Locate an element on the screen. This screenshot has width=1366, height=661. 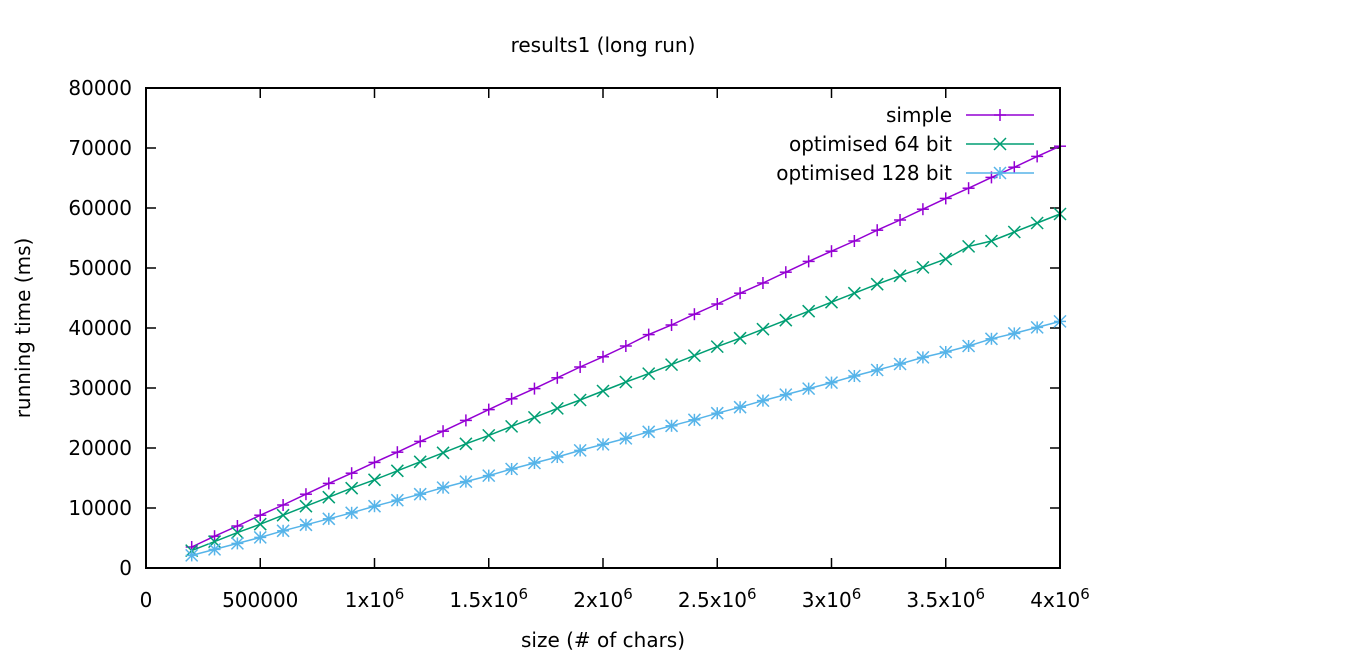
x-axis-label: size (# of chars) is located at coordinates (603, 640).